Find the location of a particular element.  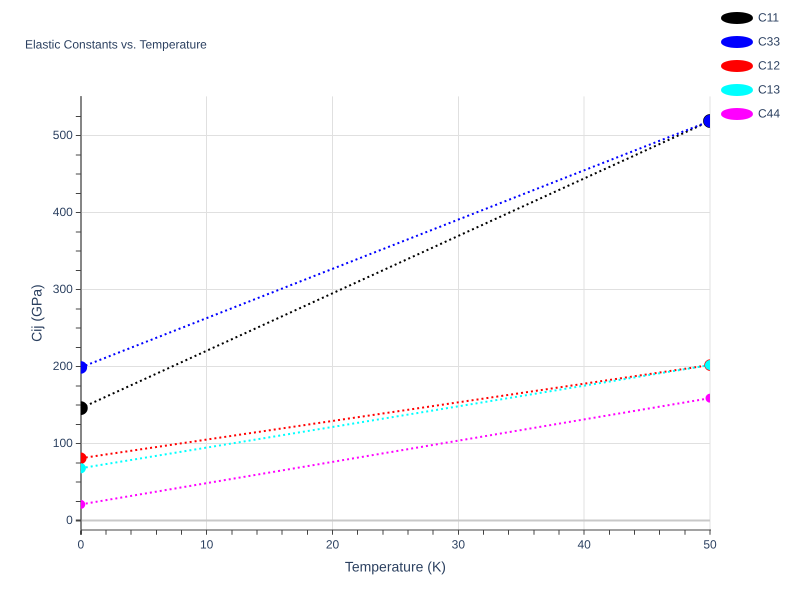

x-tick-label: 40 is located at coordinates (584, 544).